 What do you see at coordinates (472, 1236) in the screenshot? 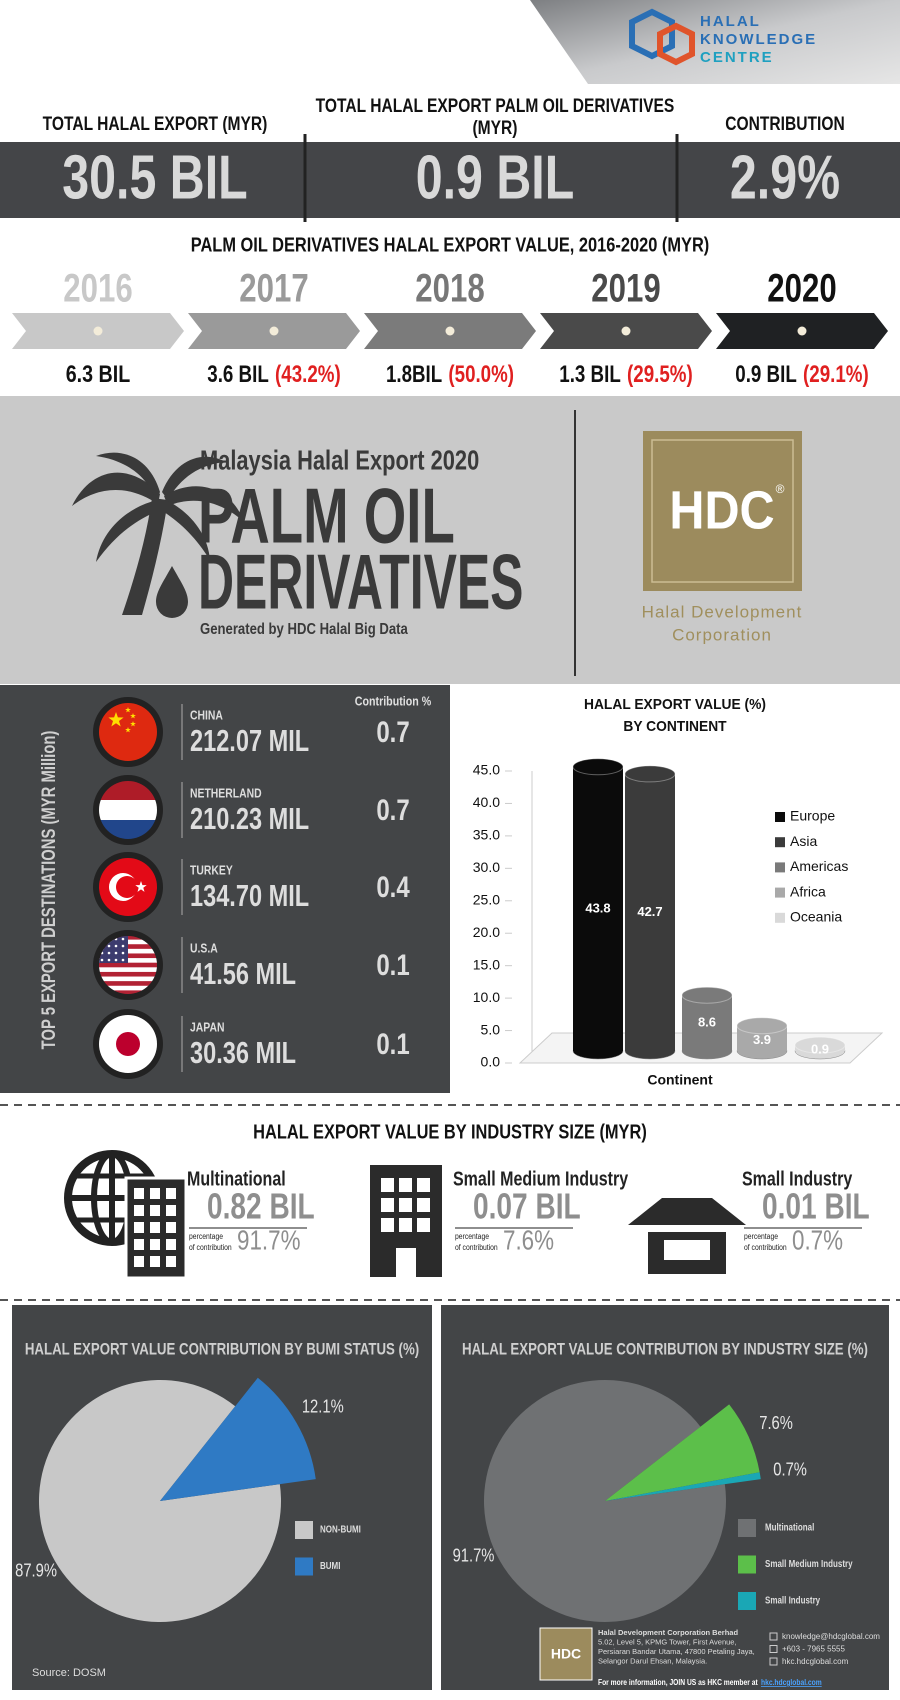
I see `industry-caption: percentage` at bounding box center [472, 1236].